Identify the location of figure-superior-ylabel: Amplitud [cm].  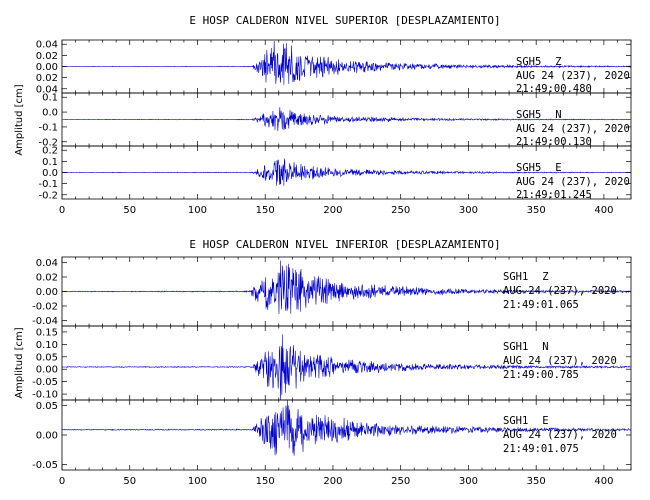
(19, 119).